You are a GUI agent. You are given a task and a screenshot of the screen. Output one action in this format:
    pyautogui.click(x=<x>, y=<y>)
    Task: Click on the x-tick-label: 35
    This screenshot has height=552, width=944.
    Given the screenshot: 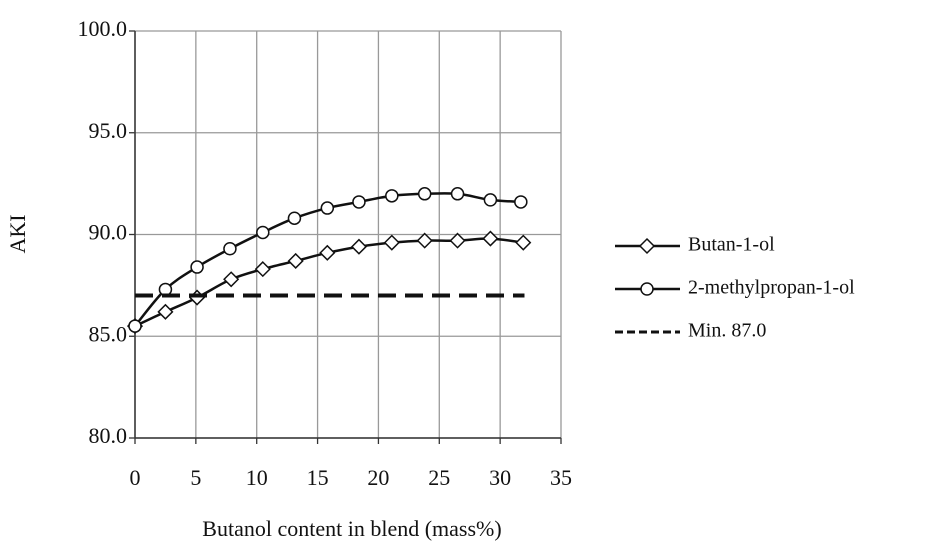 What is the action you would take?
    pyautogui.click(x=561, y=477)
    